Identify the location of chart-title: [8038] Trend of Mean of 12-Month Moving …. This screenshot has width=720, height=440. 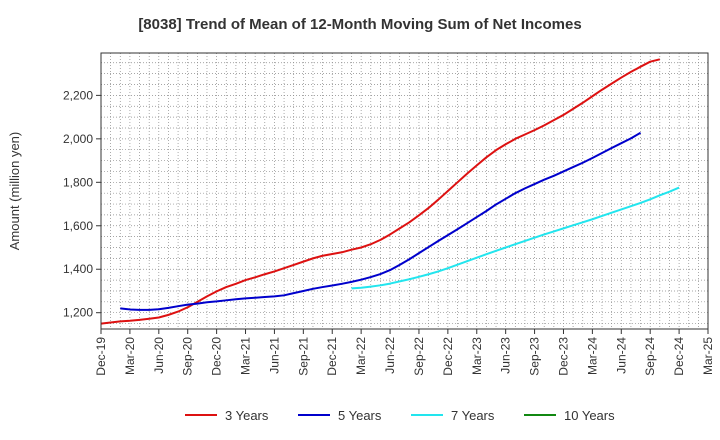
(360, 24).